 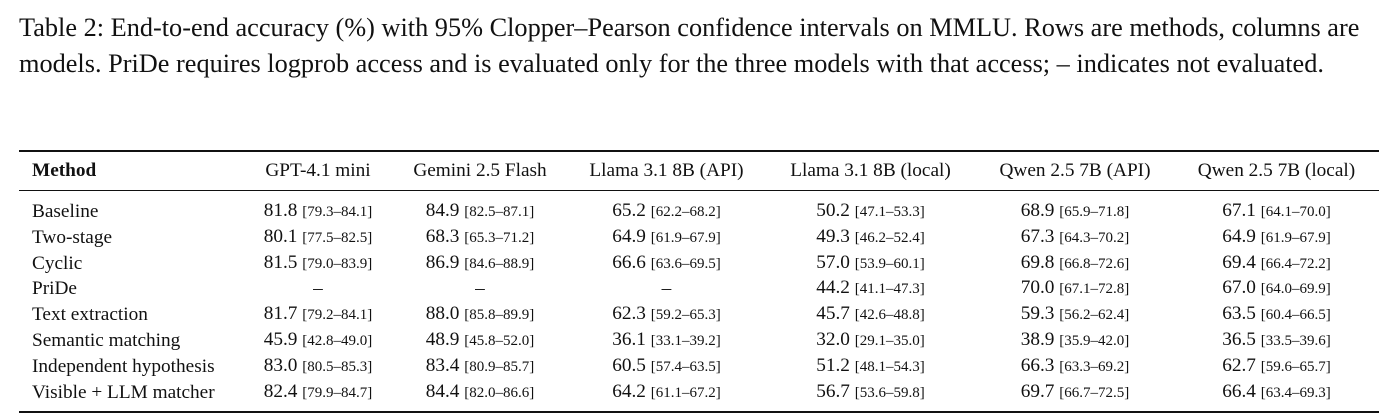 I want to click on accuracy-value: 45.7, so click(x=833, y=314).